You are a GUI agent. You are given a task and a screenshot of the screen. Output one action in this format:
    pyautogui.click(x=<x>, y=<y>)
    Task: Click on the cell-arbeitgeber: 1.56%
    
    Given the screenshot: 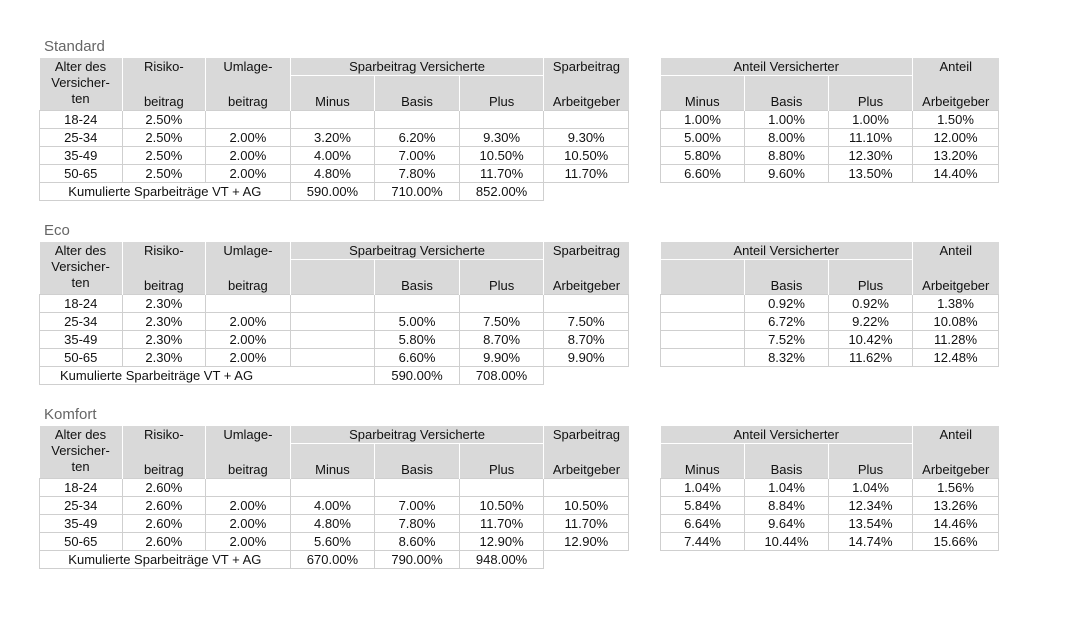 What is the action you would take?
    pyautogui.click(x=956, y=487)
    